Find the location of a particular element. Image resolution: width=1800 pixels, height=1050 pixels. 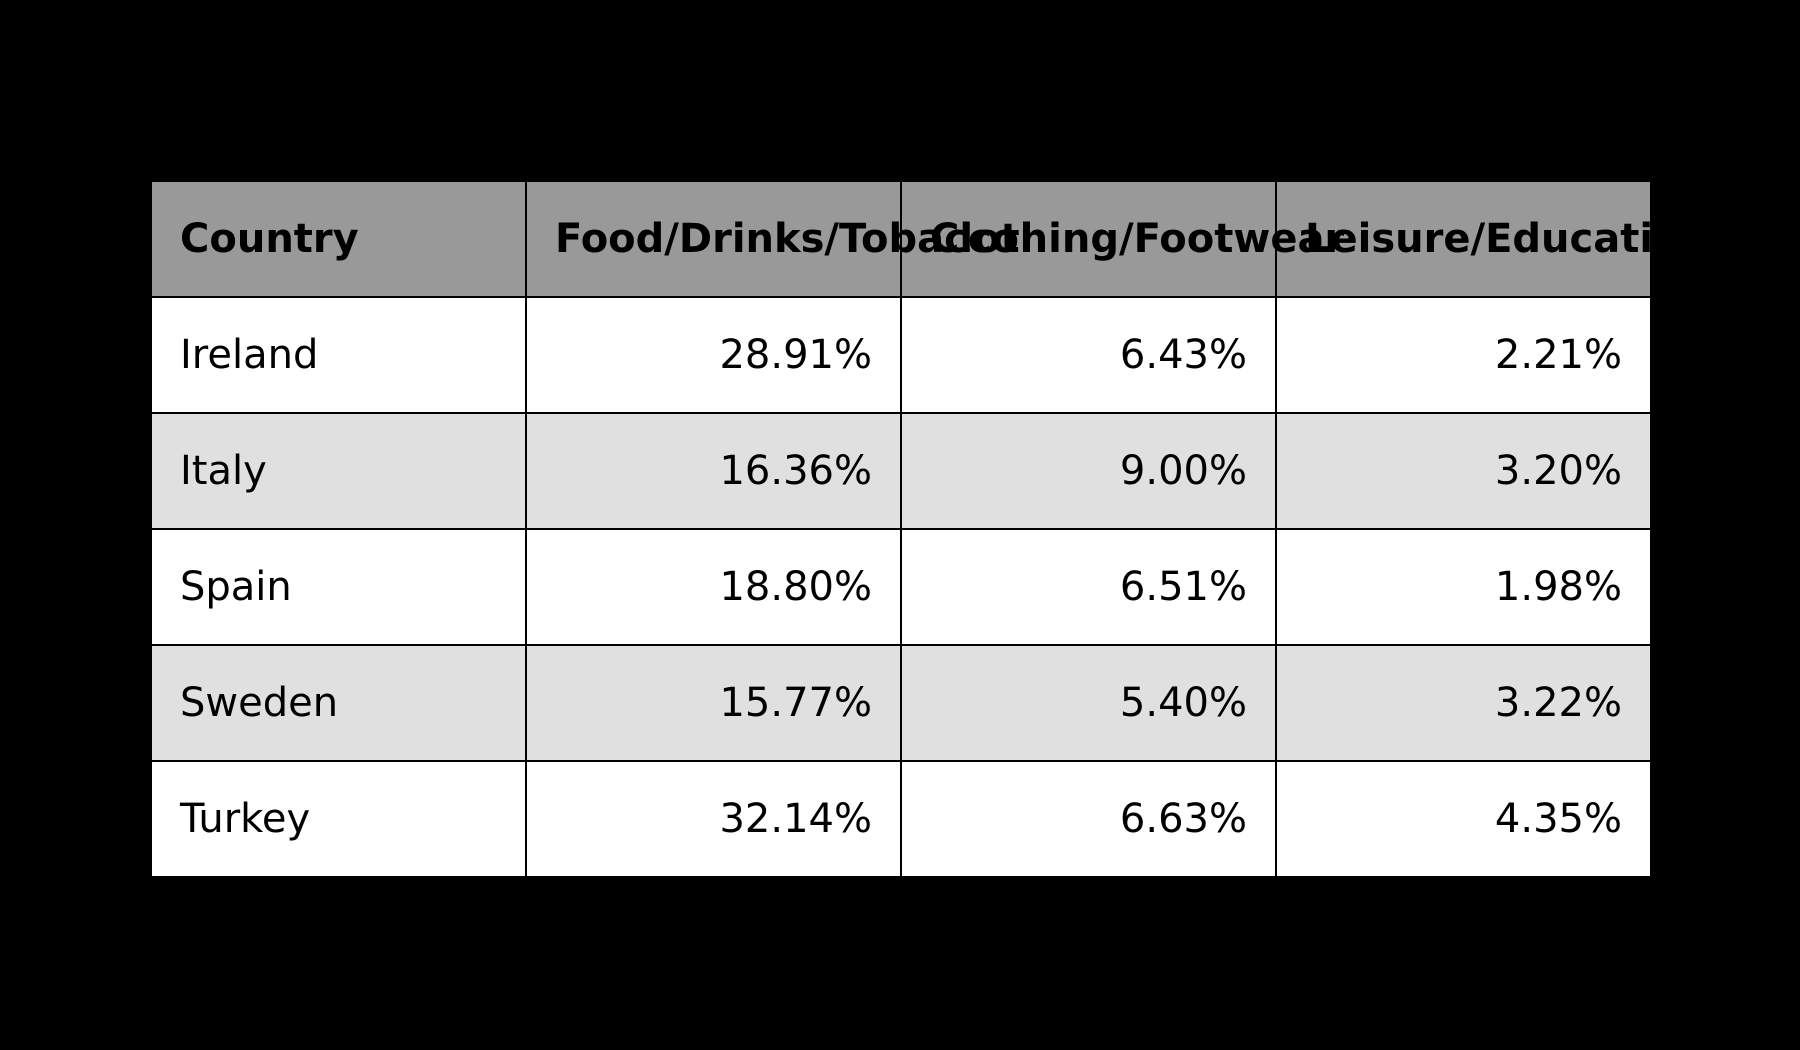

header-cell-country: Country is located at coordinates (338, 239).